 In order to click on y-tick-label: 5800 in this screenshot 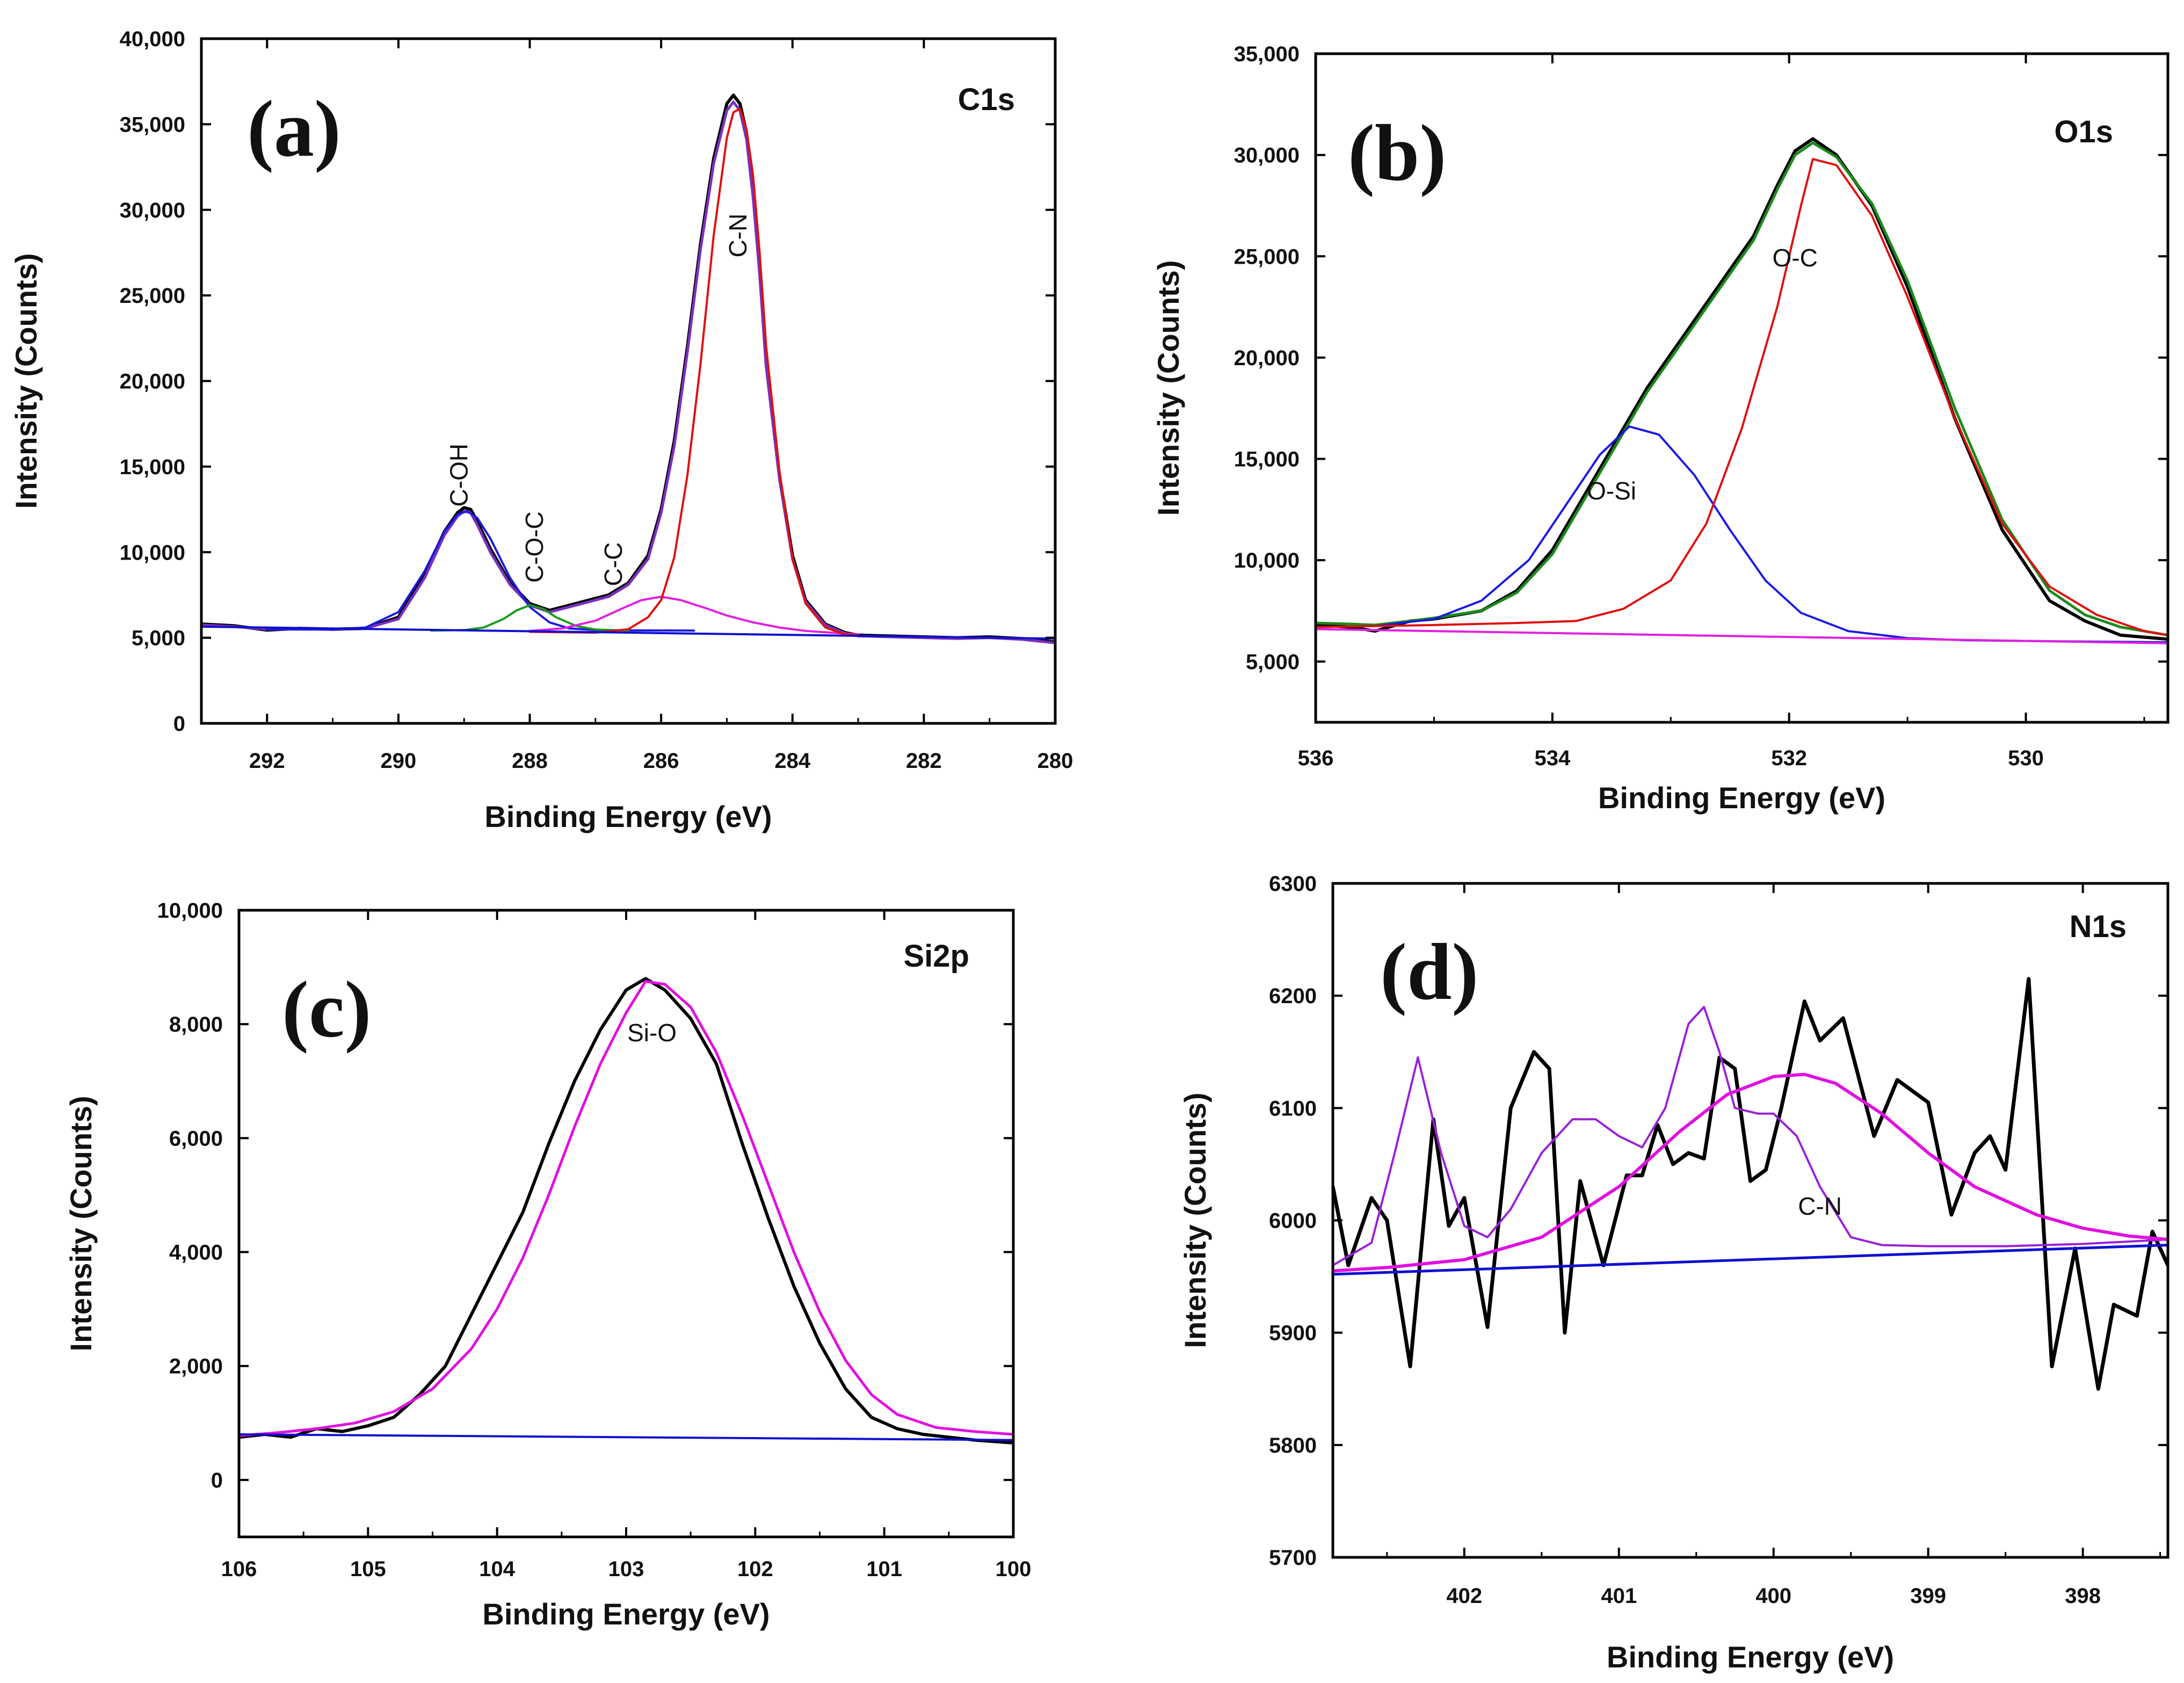, I will do `click(1293, 1445)`.